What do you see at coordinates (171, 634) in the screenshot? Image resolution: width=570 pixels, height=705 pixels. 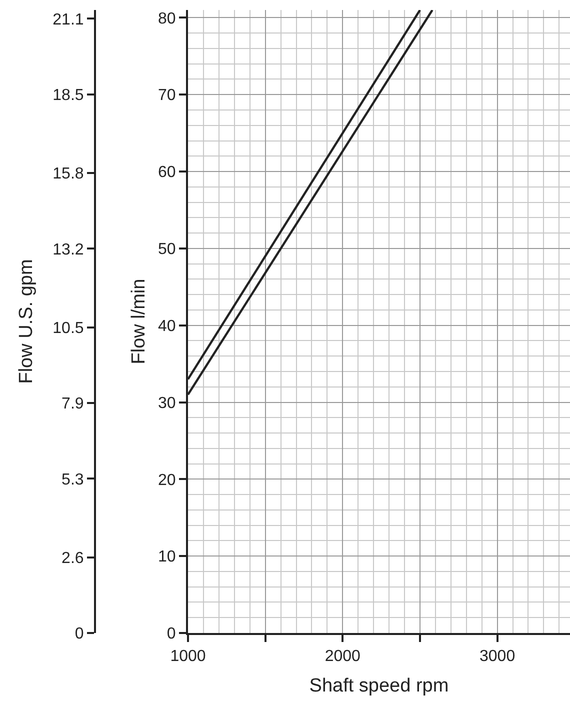 I see `y-tick-label: 0` at bounding box center [171, 634].